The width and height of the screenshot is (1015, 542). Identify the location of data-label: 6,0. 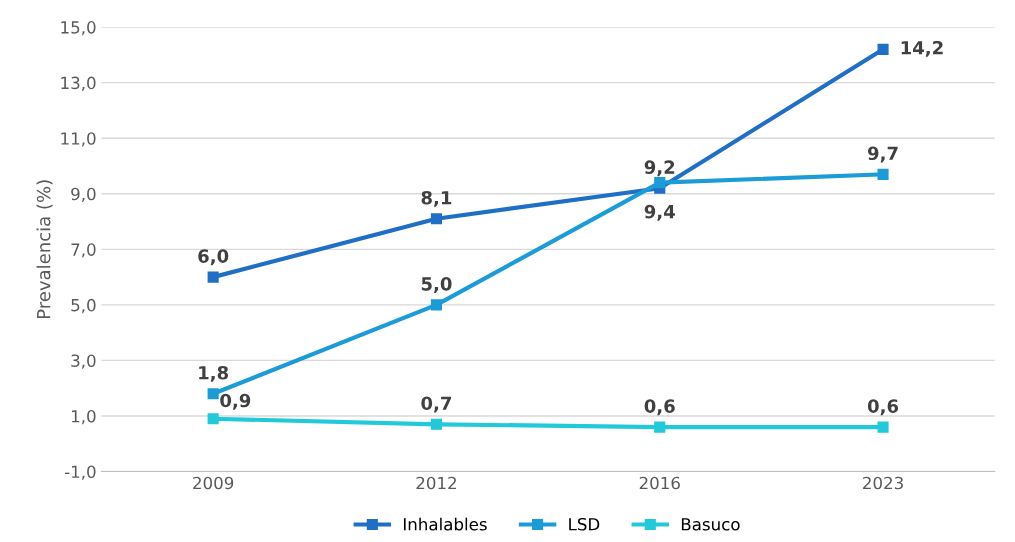
(213, 257).